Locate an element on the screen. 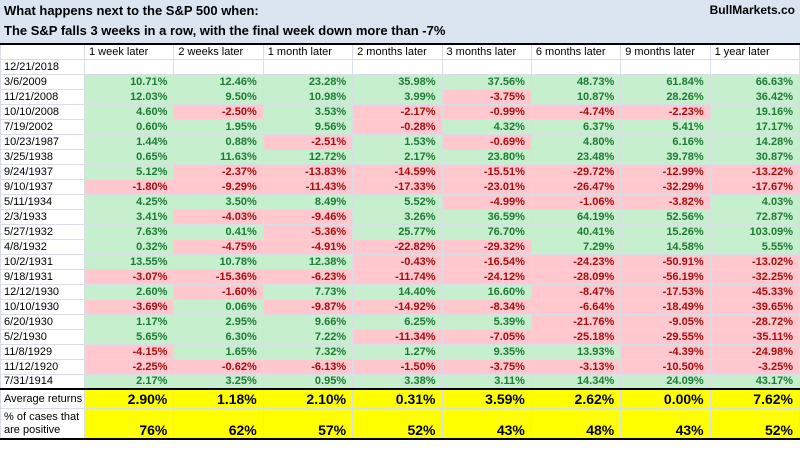 The width and height of the screenshot is (800, 461). summary-value: 62% is located at coordinates (218, 423).